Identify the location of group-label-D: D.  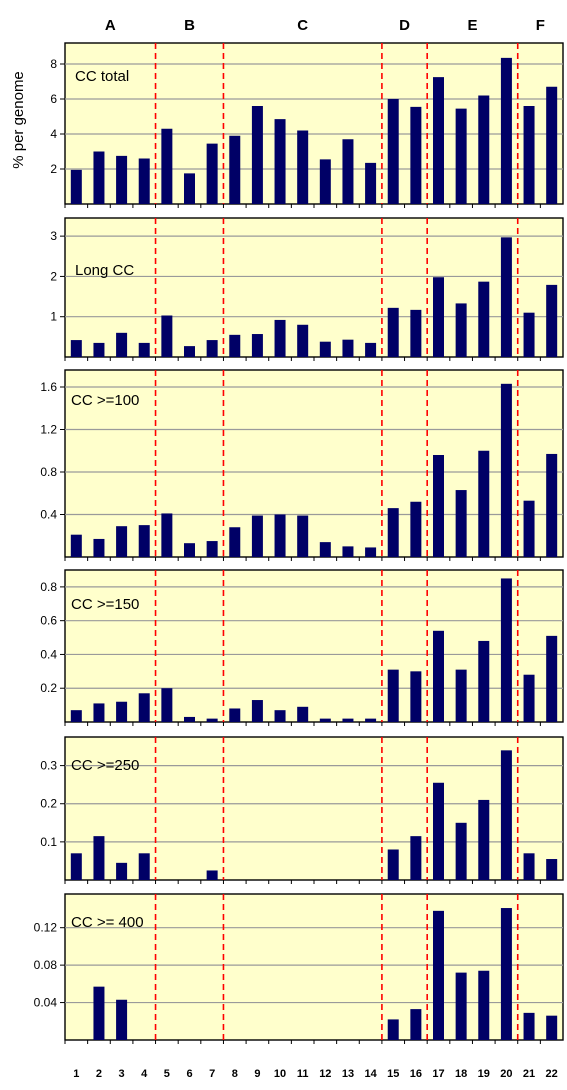
(404, 25).